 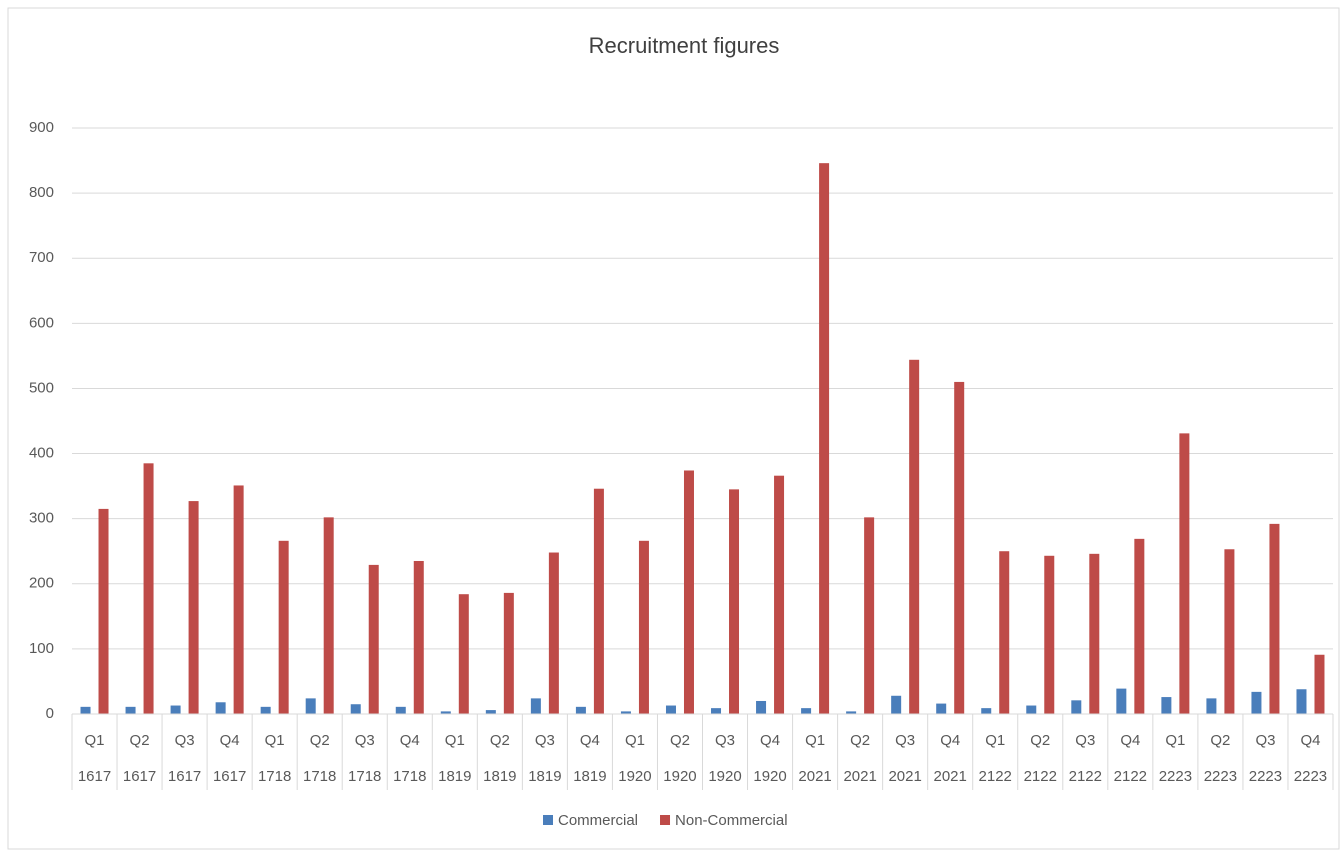 What do you see at coordinates (41, 127) in the screenshot?
I see `y-tick-label: 900` at bounding box center [41, 127].